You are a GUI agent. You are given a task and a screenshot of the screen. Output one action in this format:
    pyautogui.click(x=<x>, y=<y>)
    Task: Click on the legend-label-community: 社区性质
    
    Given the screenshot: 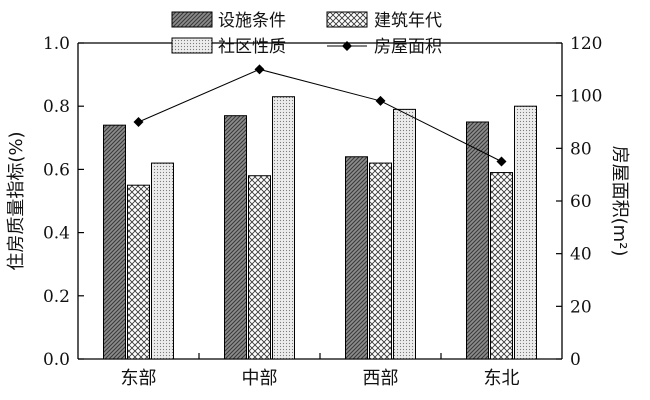 What is the action you would take?
    pyautogui.click(x=252, y=47)
    